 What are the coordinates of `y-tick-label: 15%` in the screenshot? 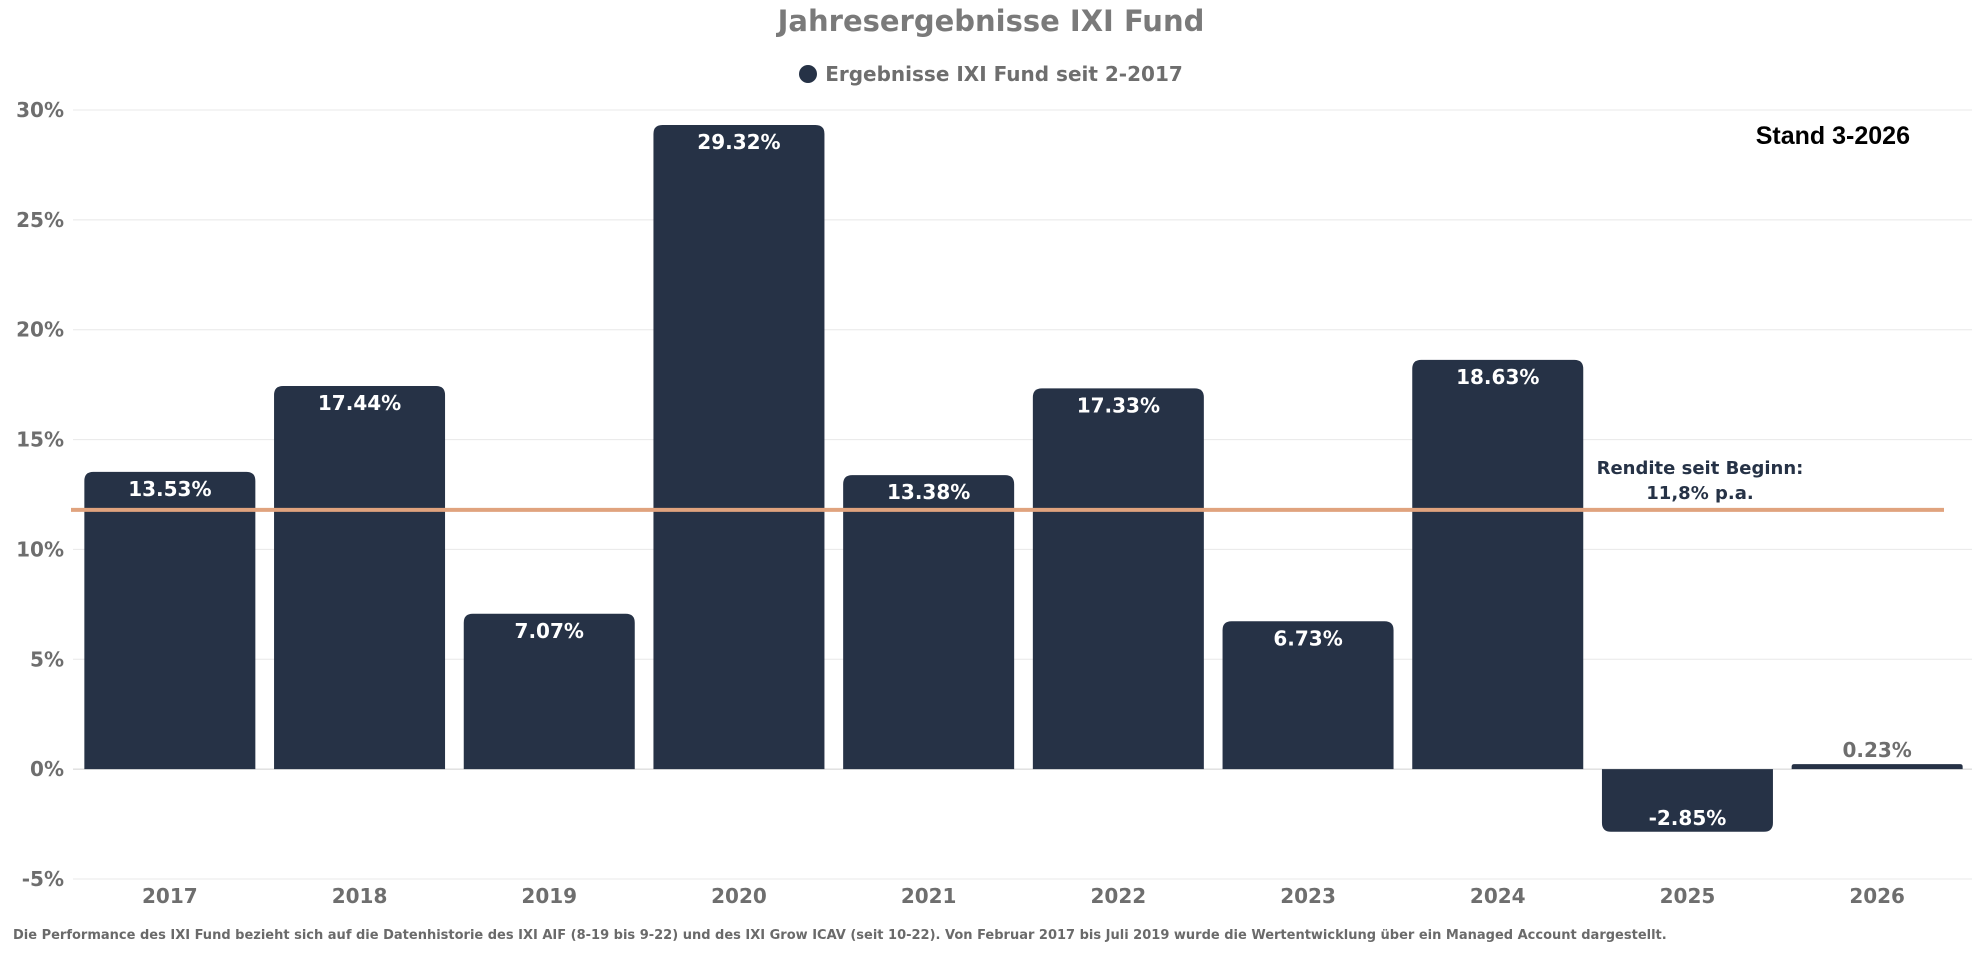 It's located at (40, 440).